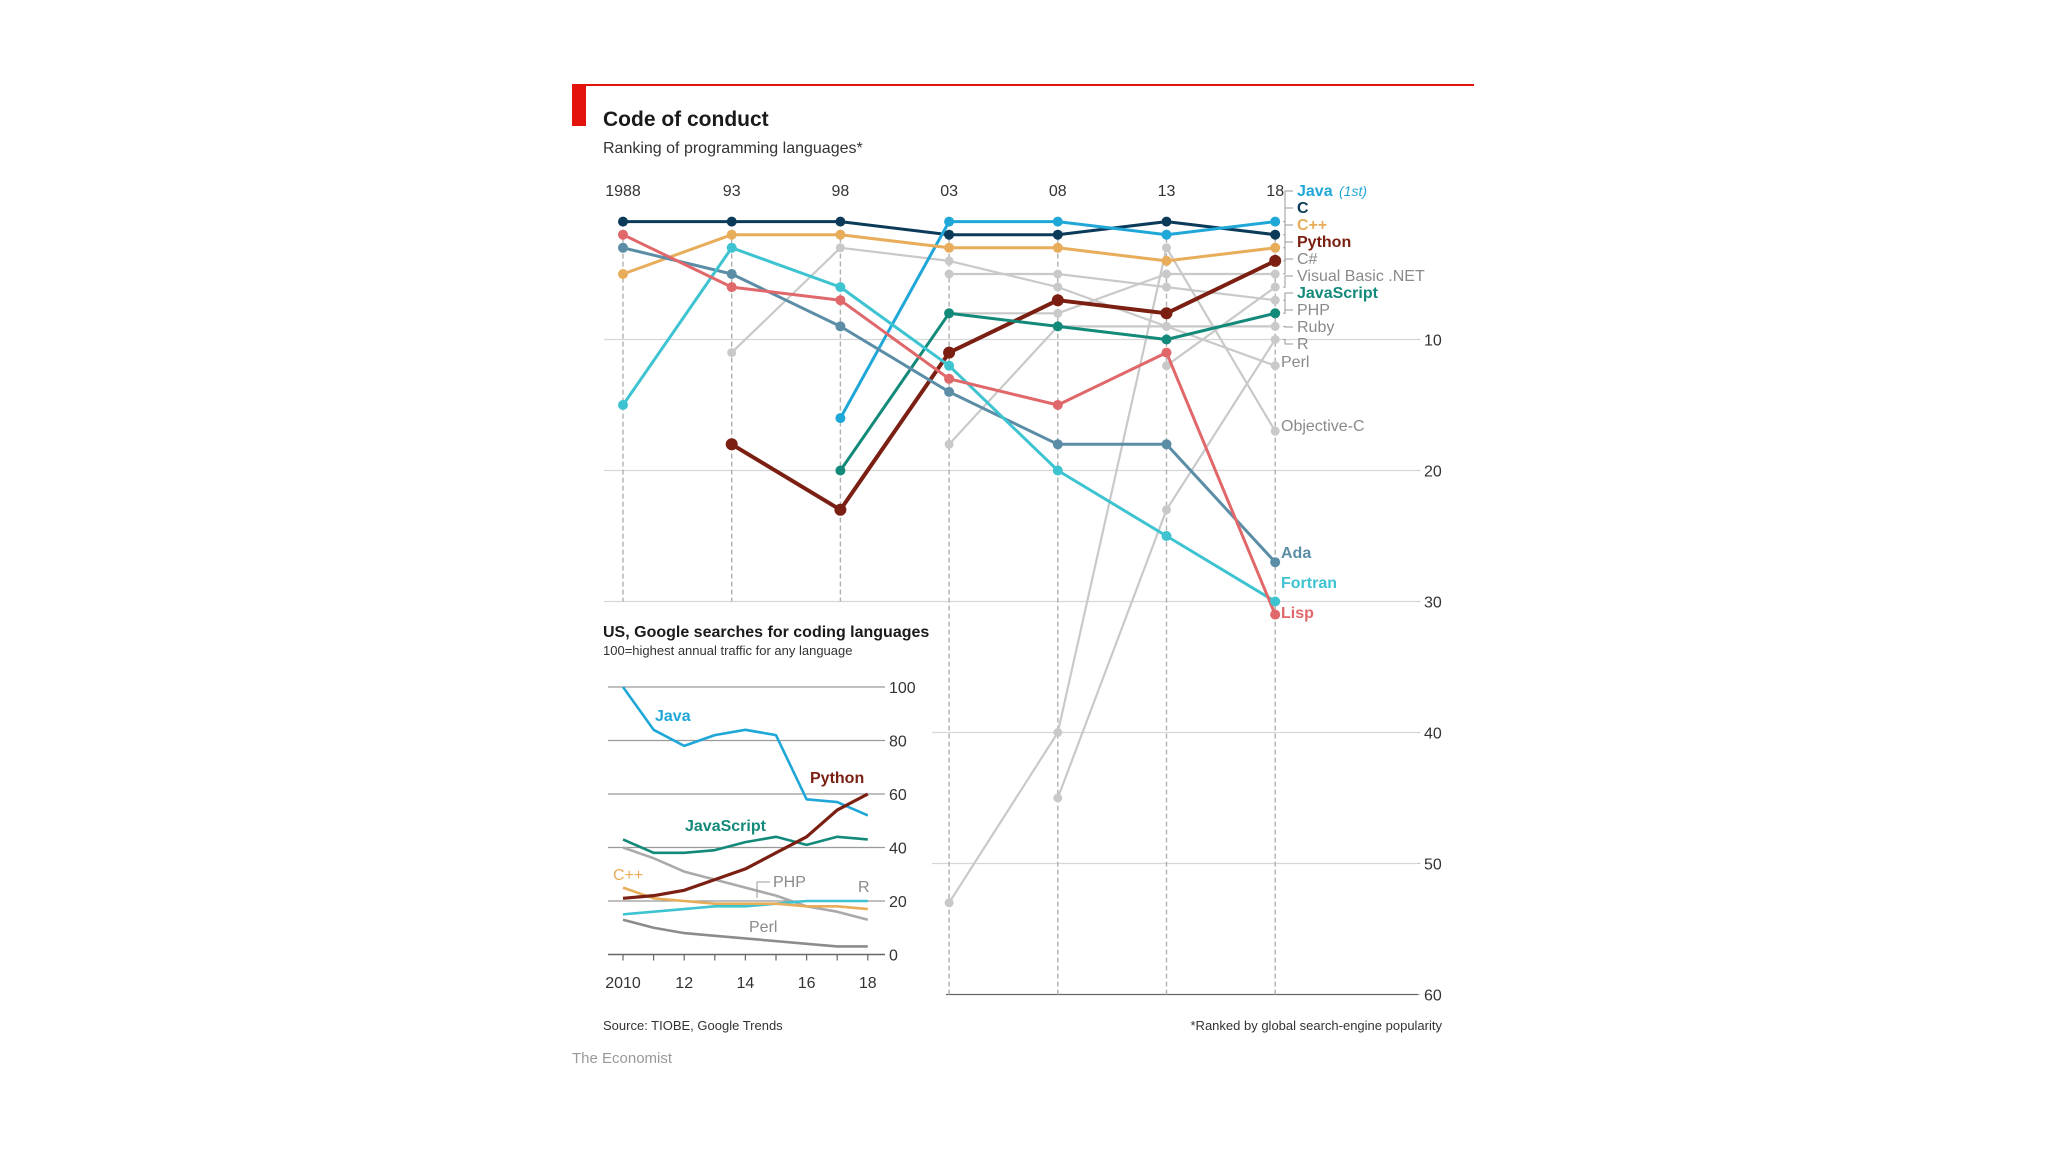  I want to click on inset-label-javascript: JavaScript, so click(726, 826).